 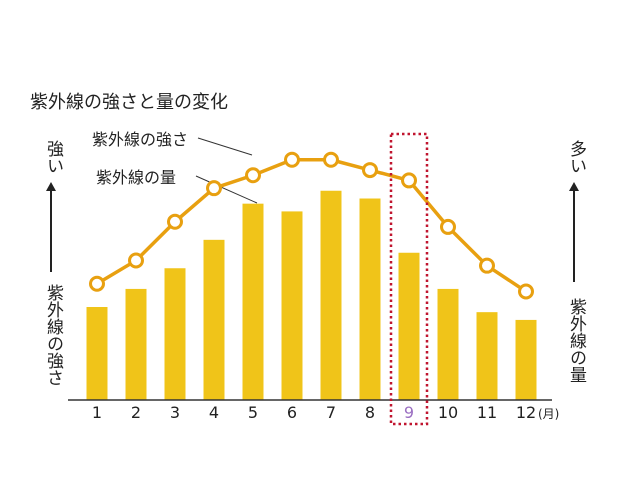 What do you see at coordinates (97, 412) in the screenshot?
I see `tick-label-1: 1` at bounding box center [97, 412].